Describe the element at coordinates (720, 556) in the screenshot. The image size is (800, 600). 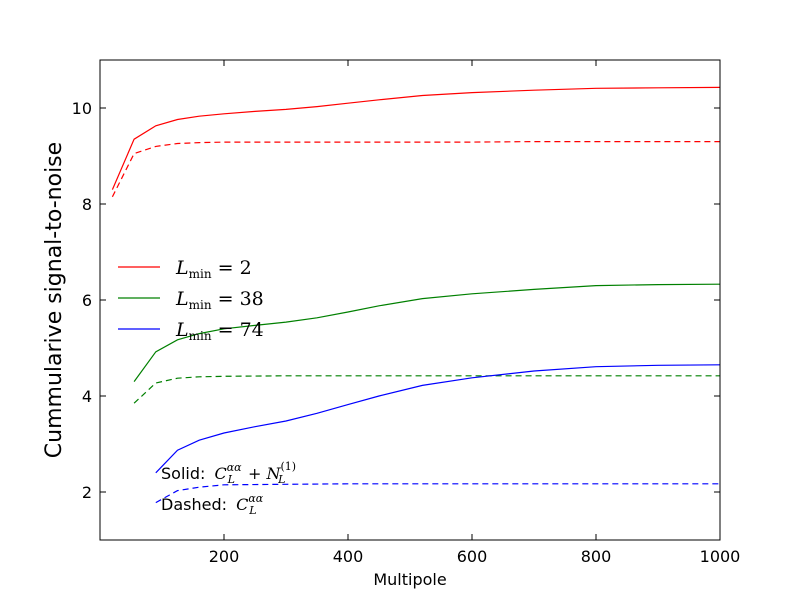
I see `x-tick-label: 1000` at that location.